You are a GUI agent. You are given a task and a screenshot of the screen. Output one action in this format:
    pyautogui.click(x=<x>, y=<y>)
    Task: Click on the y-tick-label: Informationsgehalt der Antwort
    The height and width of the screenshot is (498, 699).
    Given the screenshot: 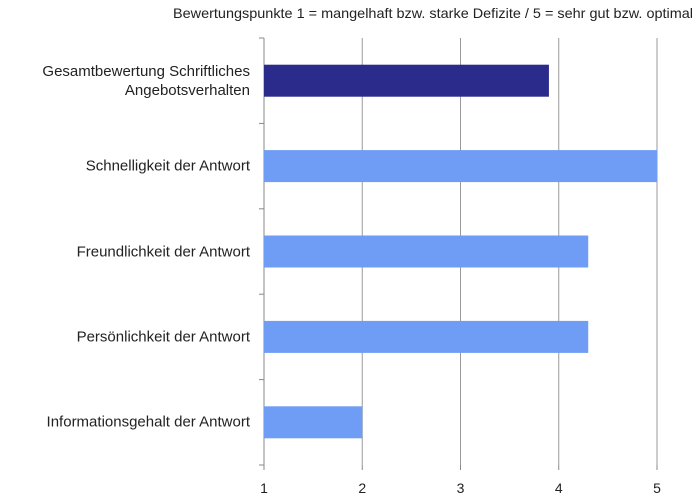 What is the action you would take?
    pyautogui.click(x=148, y=422)
    